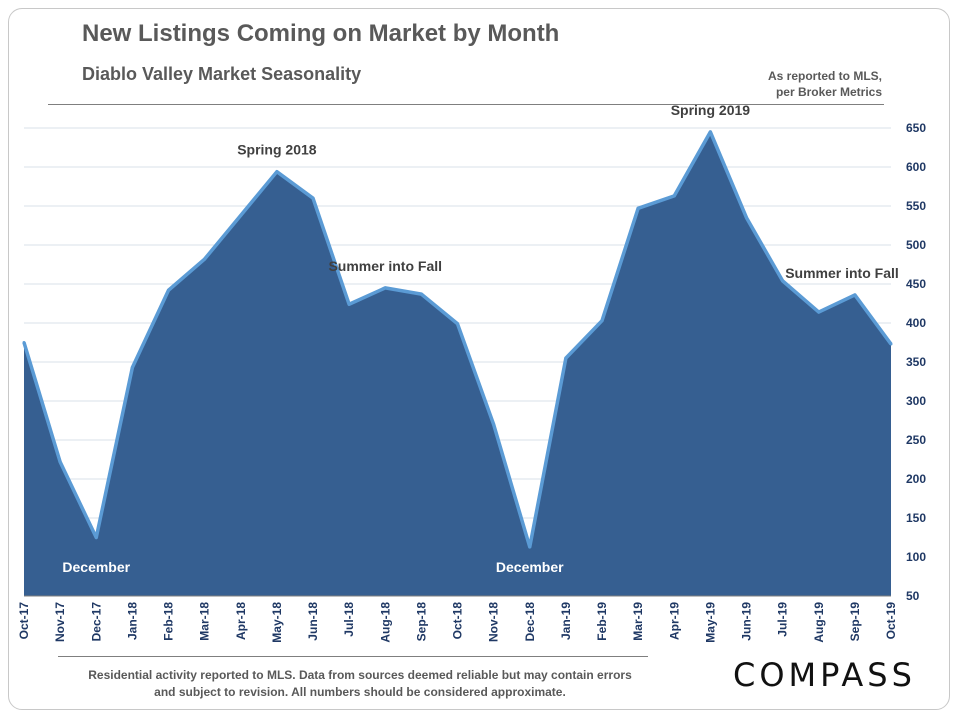 The image size is (960, 720). I want to click on annotation-label: Spring 2019, so click(711, 110).